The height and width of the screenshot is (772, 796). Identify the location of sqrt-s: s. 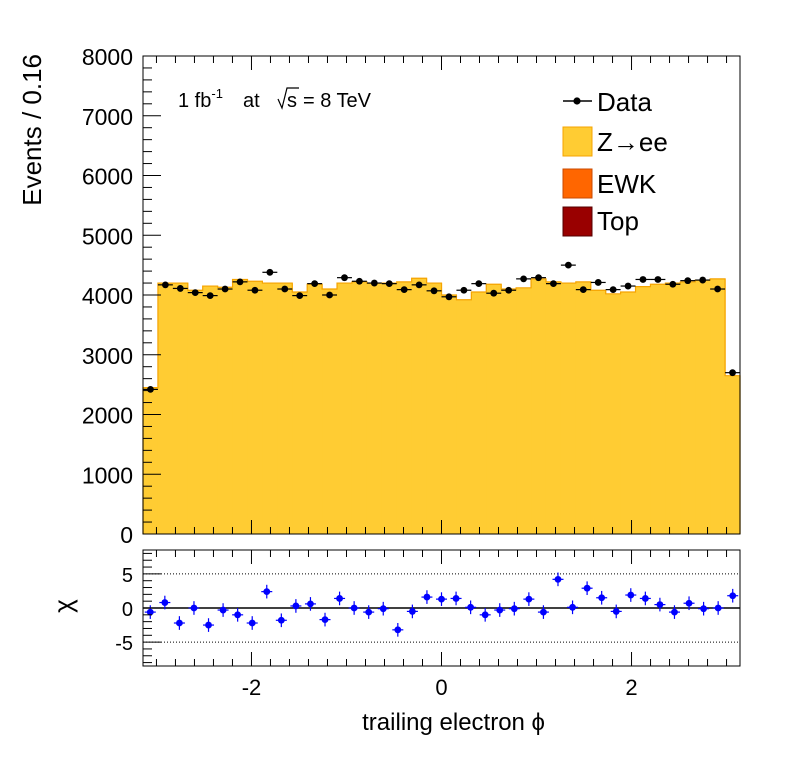
(292, 101).